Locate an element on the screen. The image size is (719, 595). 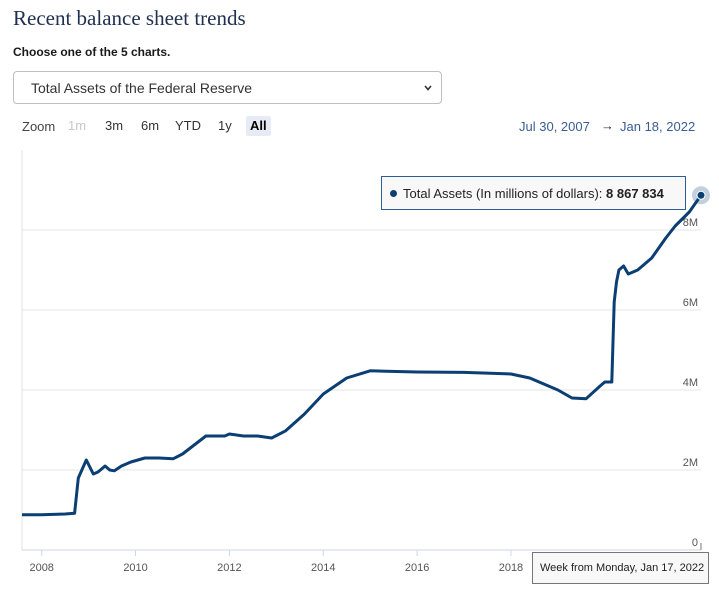
zoom-ytd-button: YTD is located at coordinates (188, 125).